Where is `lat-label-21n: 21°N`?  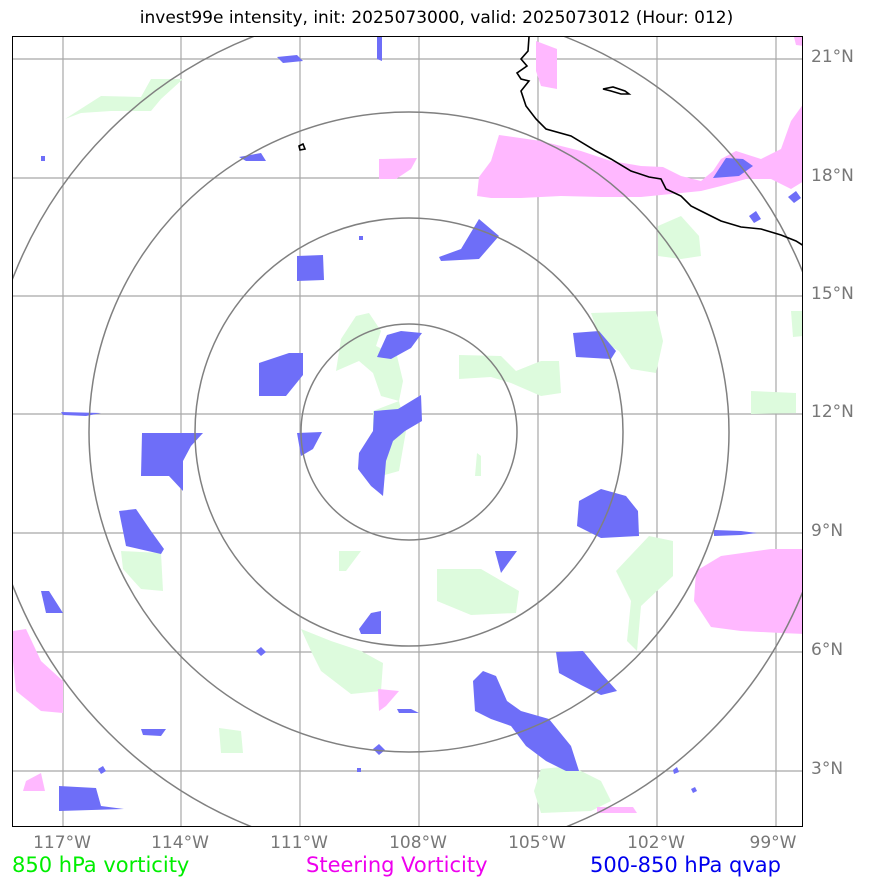
lat-label-21n: 21°N is located at coordinates (832, 57).